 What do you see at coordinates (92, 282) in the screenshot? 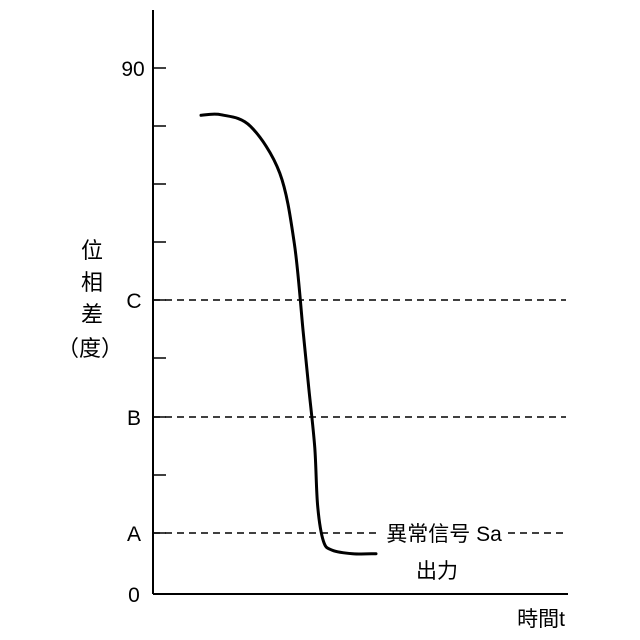
I see `y-axis-title-char-2: 相` at bounding box center [92, 282].